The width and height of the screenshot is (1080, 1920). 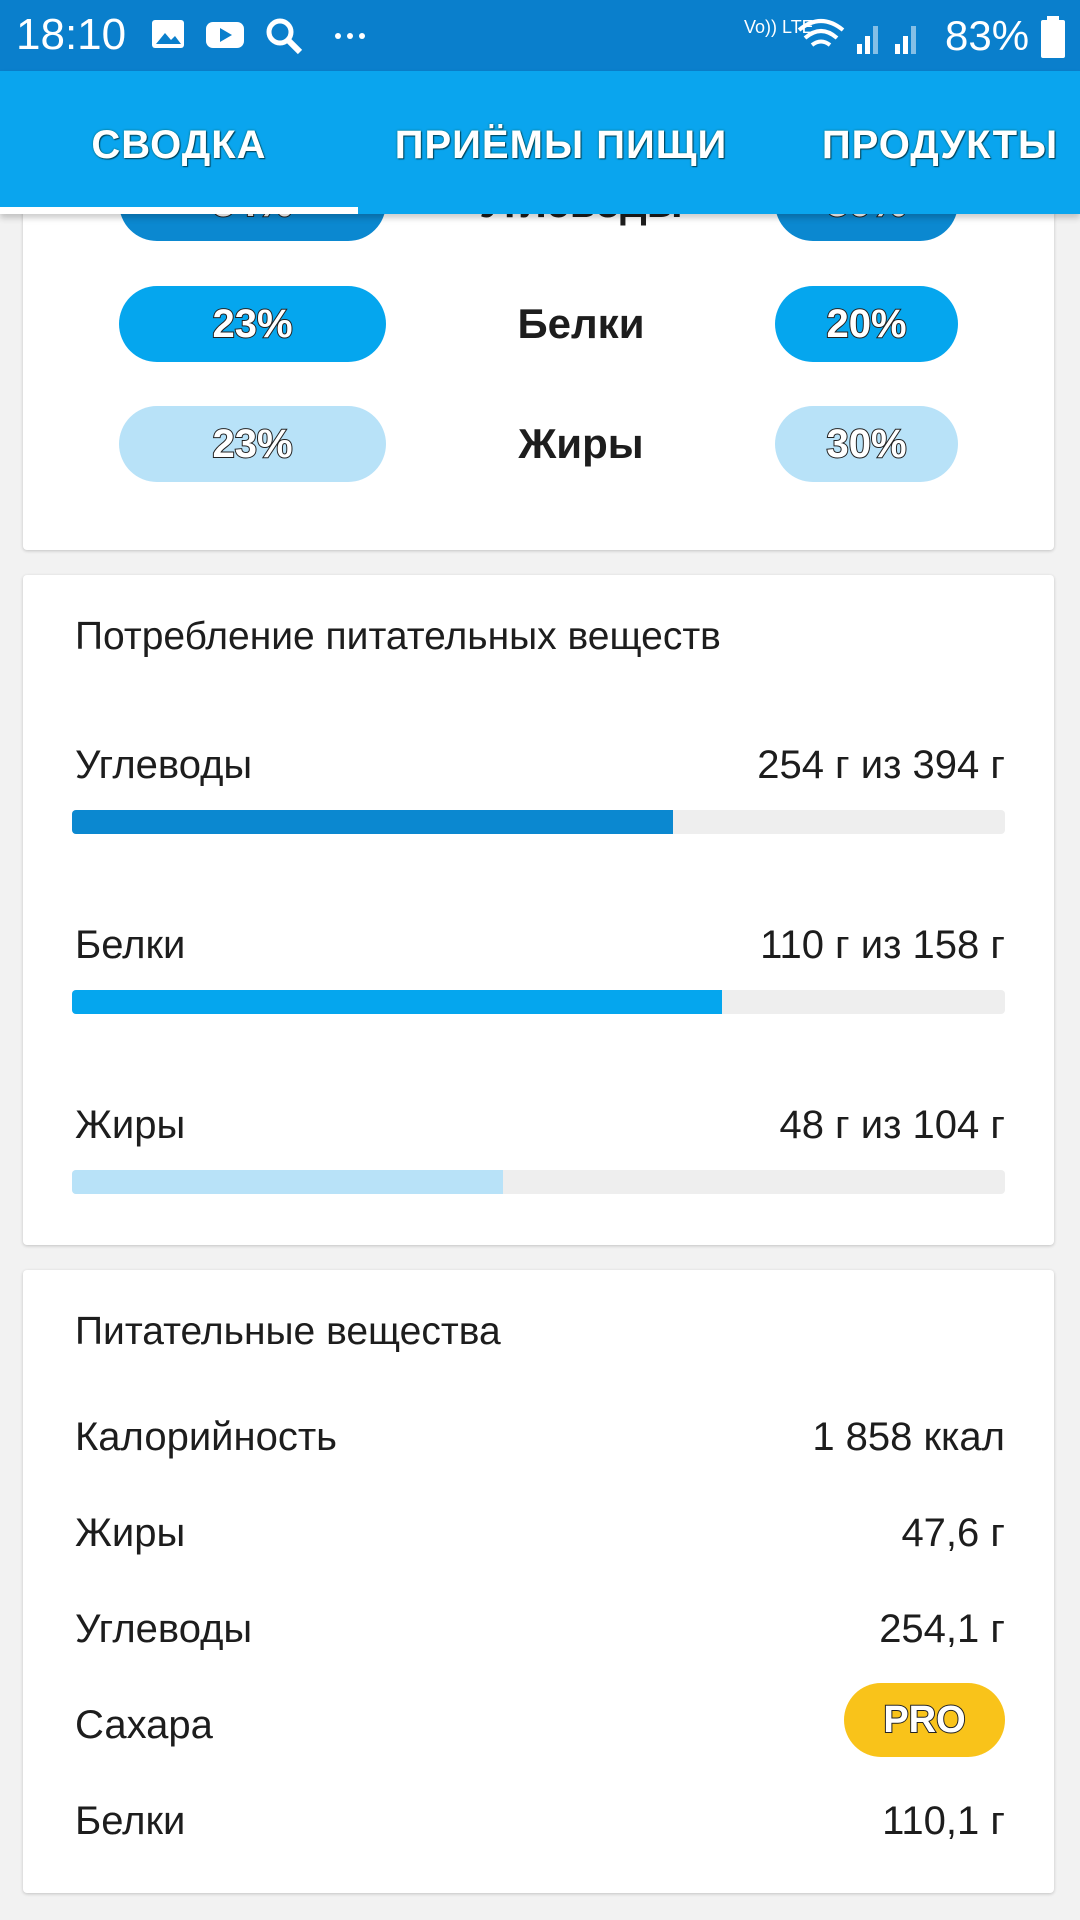 I want to click on network-type: Vo)) LTE, so click(x=779, y=27).